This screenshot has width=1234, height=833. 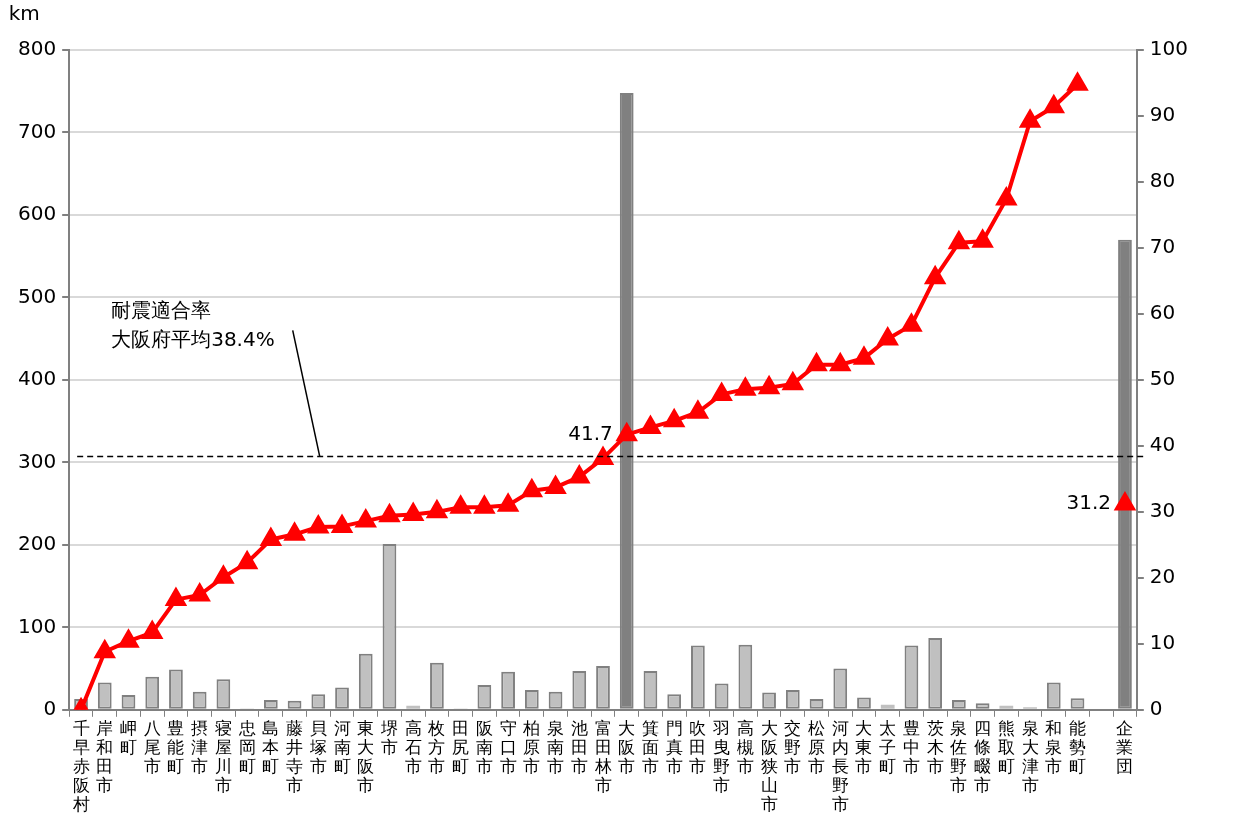 I want to click on x-tick-label: 枚方市, so click(x=436, y=746).